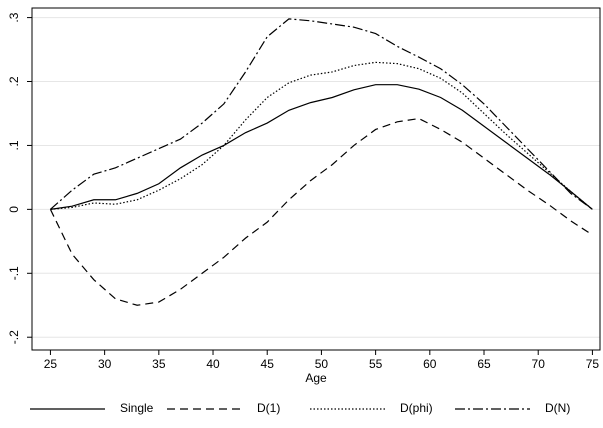 The image size is (603, 428). Describe the element at coordinates (14, 337) in the screenshot. I see `y-tick-label: -.2` at that location.